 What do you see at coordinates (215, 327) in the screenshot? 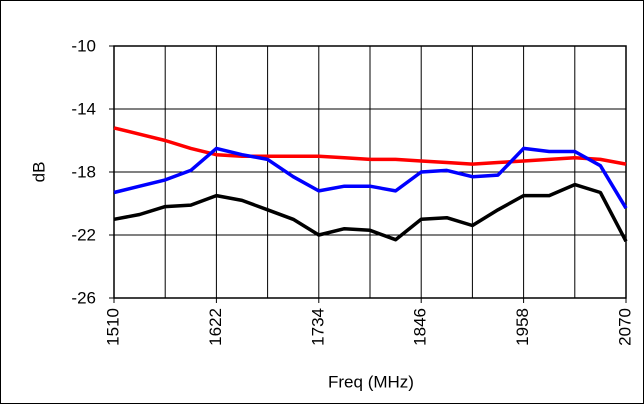
I see `x-tick-label: 1622` at bounding box center [215, 327].